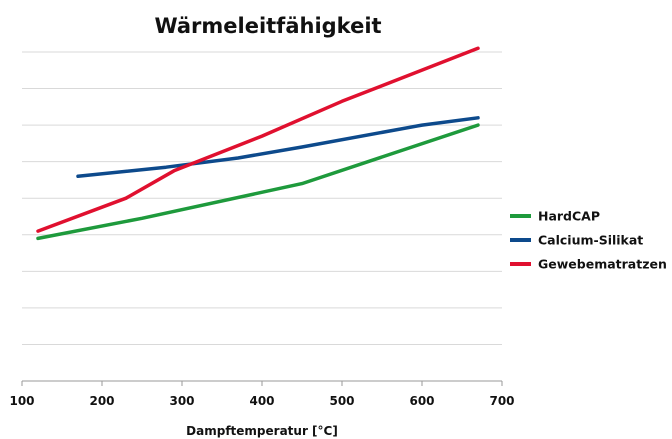 This screenshot has width=672, height=439. What do you see at coordinates (602, 264) in the screenshot?
I see `legend-label: Gewebematratzen` at bounding box center [602, 264].